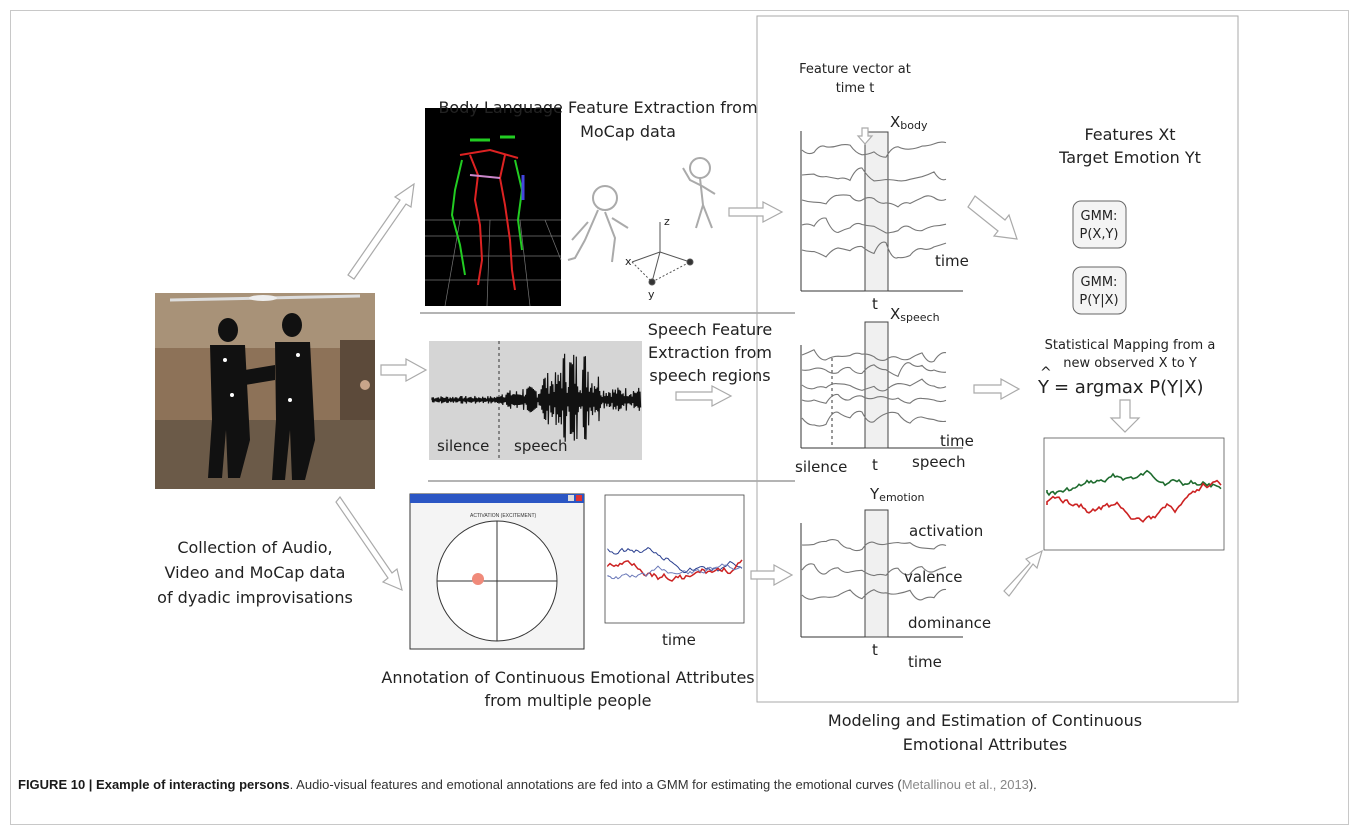 The height and width of the screenshot is (835, 1357). What do you see at coordinates (497, 571) in the screenshot?
I see `annotation-tool-window: ACTIVATION (EXCITEMENT)` at bounding box center [497, 571].